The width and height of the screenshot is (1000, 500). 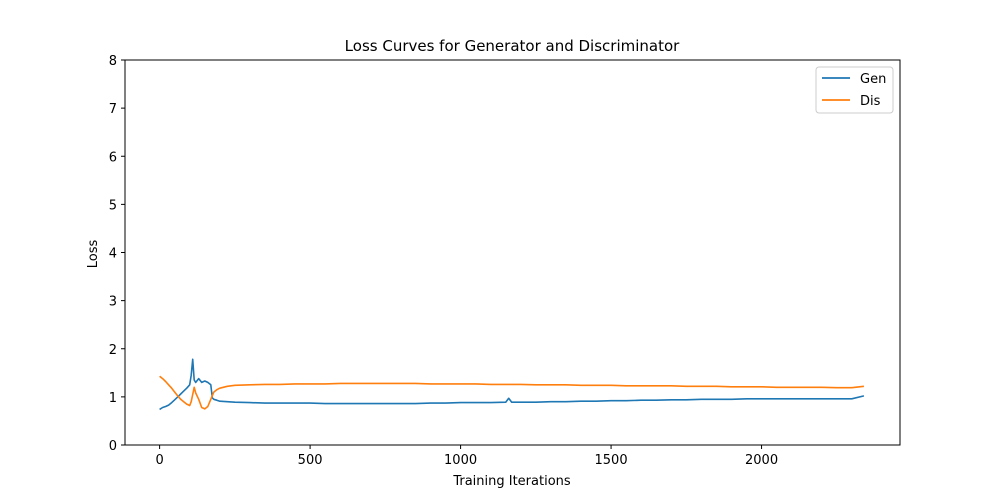 I want to click on y-tick-label: 6, so click(x=113, y=157).